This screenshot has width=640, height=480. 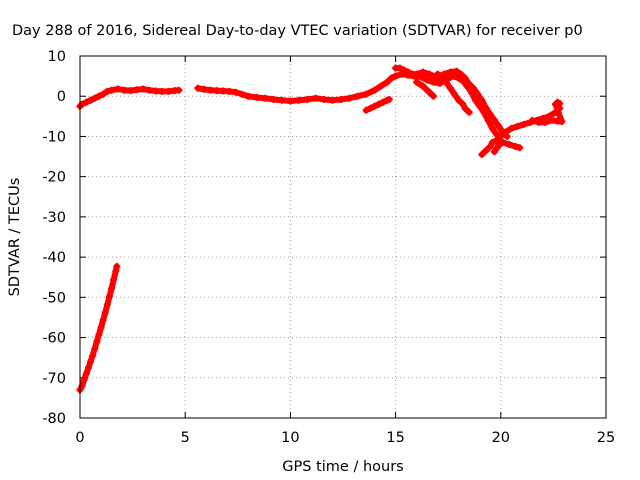 I want to click on y-tick-label: -30, so click(x=54, y=218).